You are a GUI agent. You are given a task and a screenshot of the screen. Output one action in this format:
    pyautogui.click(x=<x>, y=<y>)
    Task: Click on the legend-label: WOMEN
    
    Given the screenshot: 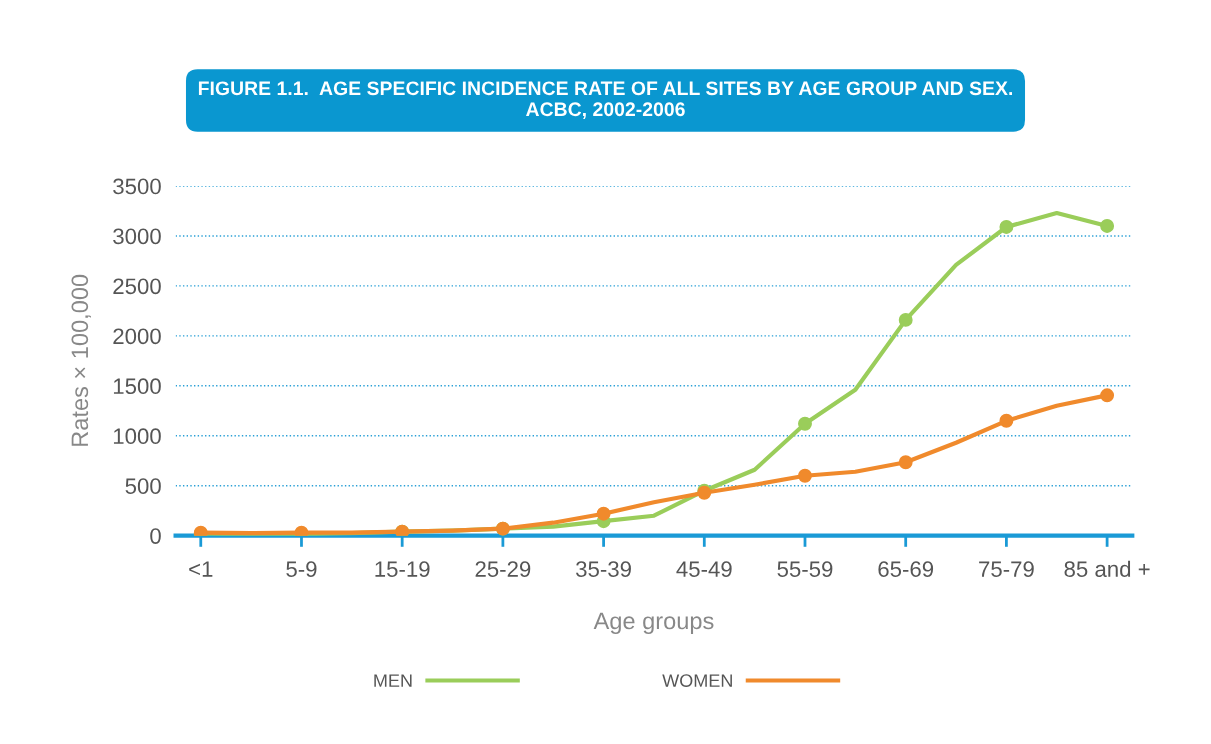 What is the action you would take?
    pyautogui.click(x=697, y=680)
    